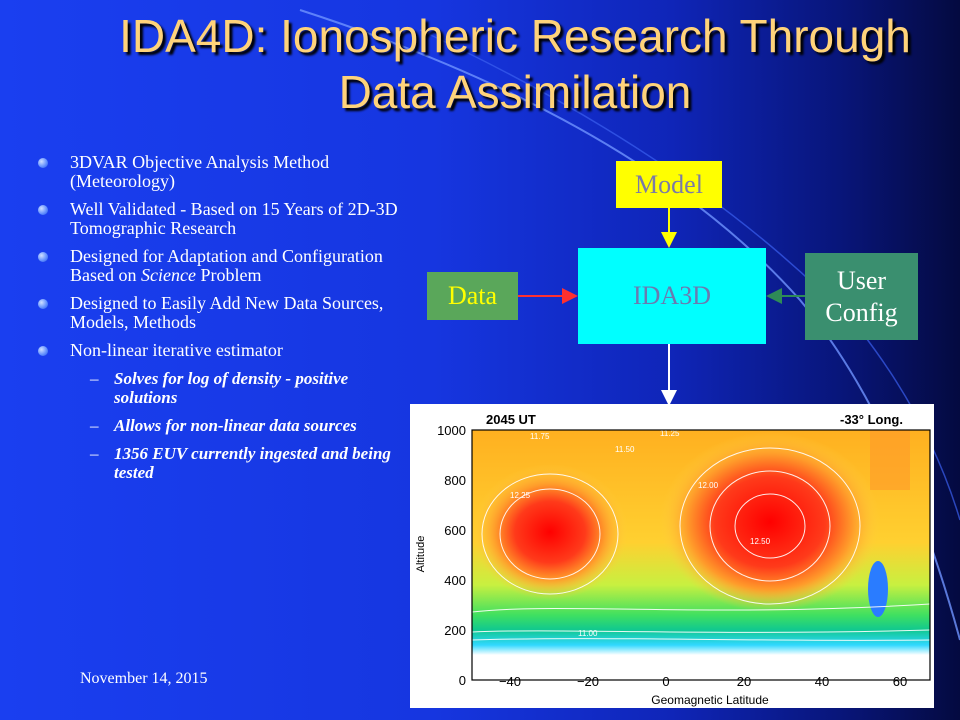  What do you see at coordinates (900, 681) in the screenshot?
I see `x-tick-label: 60` at bounding box center [900, 681].